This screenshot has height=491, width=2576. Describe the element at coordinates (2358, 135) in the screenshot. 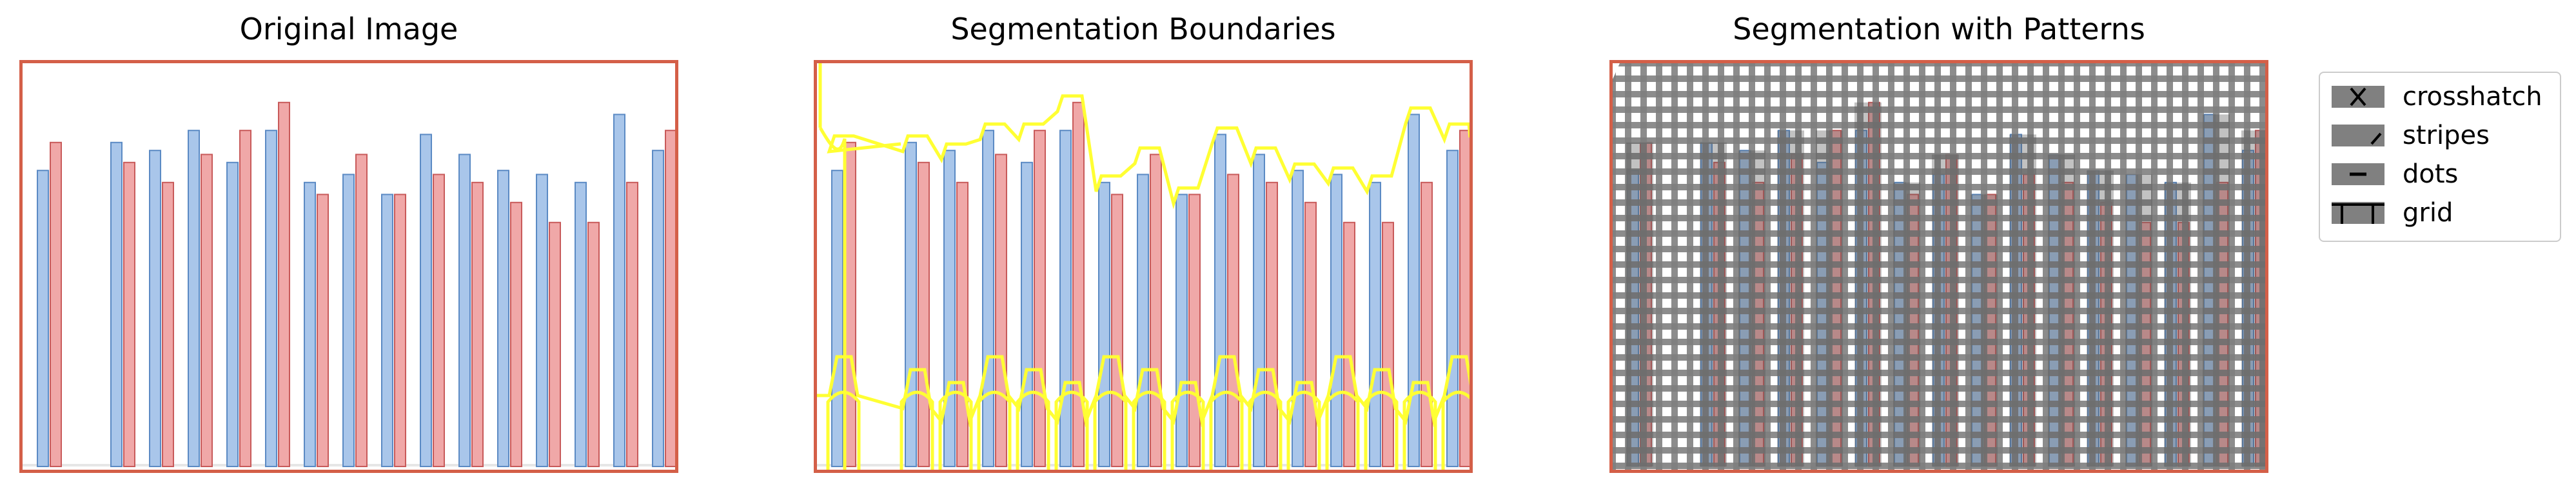

I see `stripes-pattern-icon` at that location.